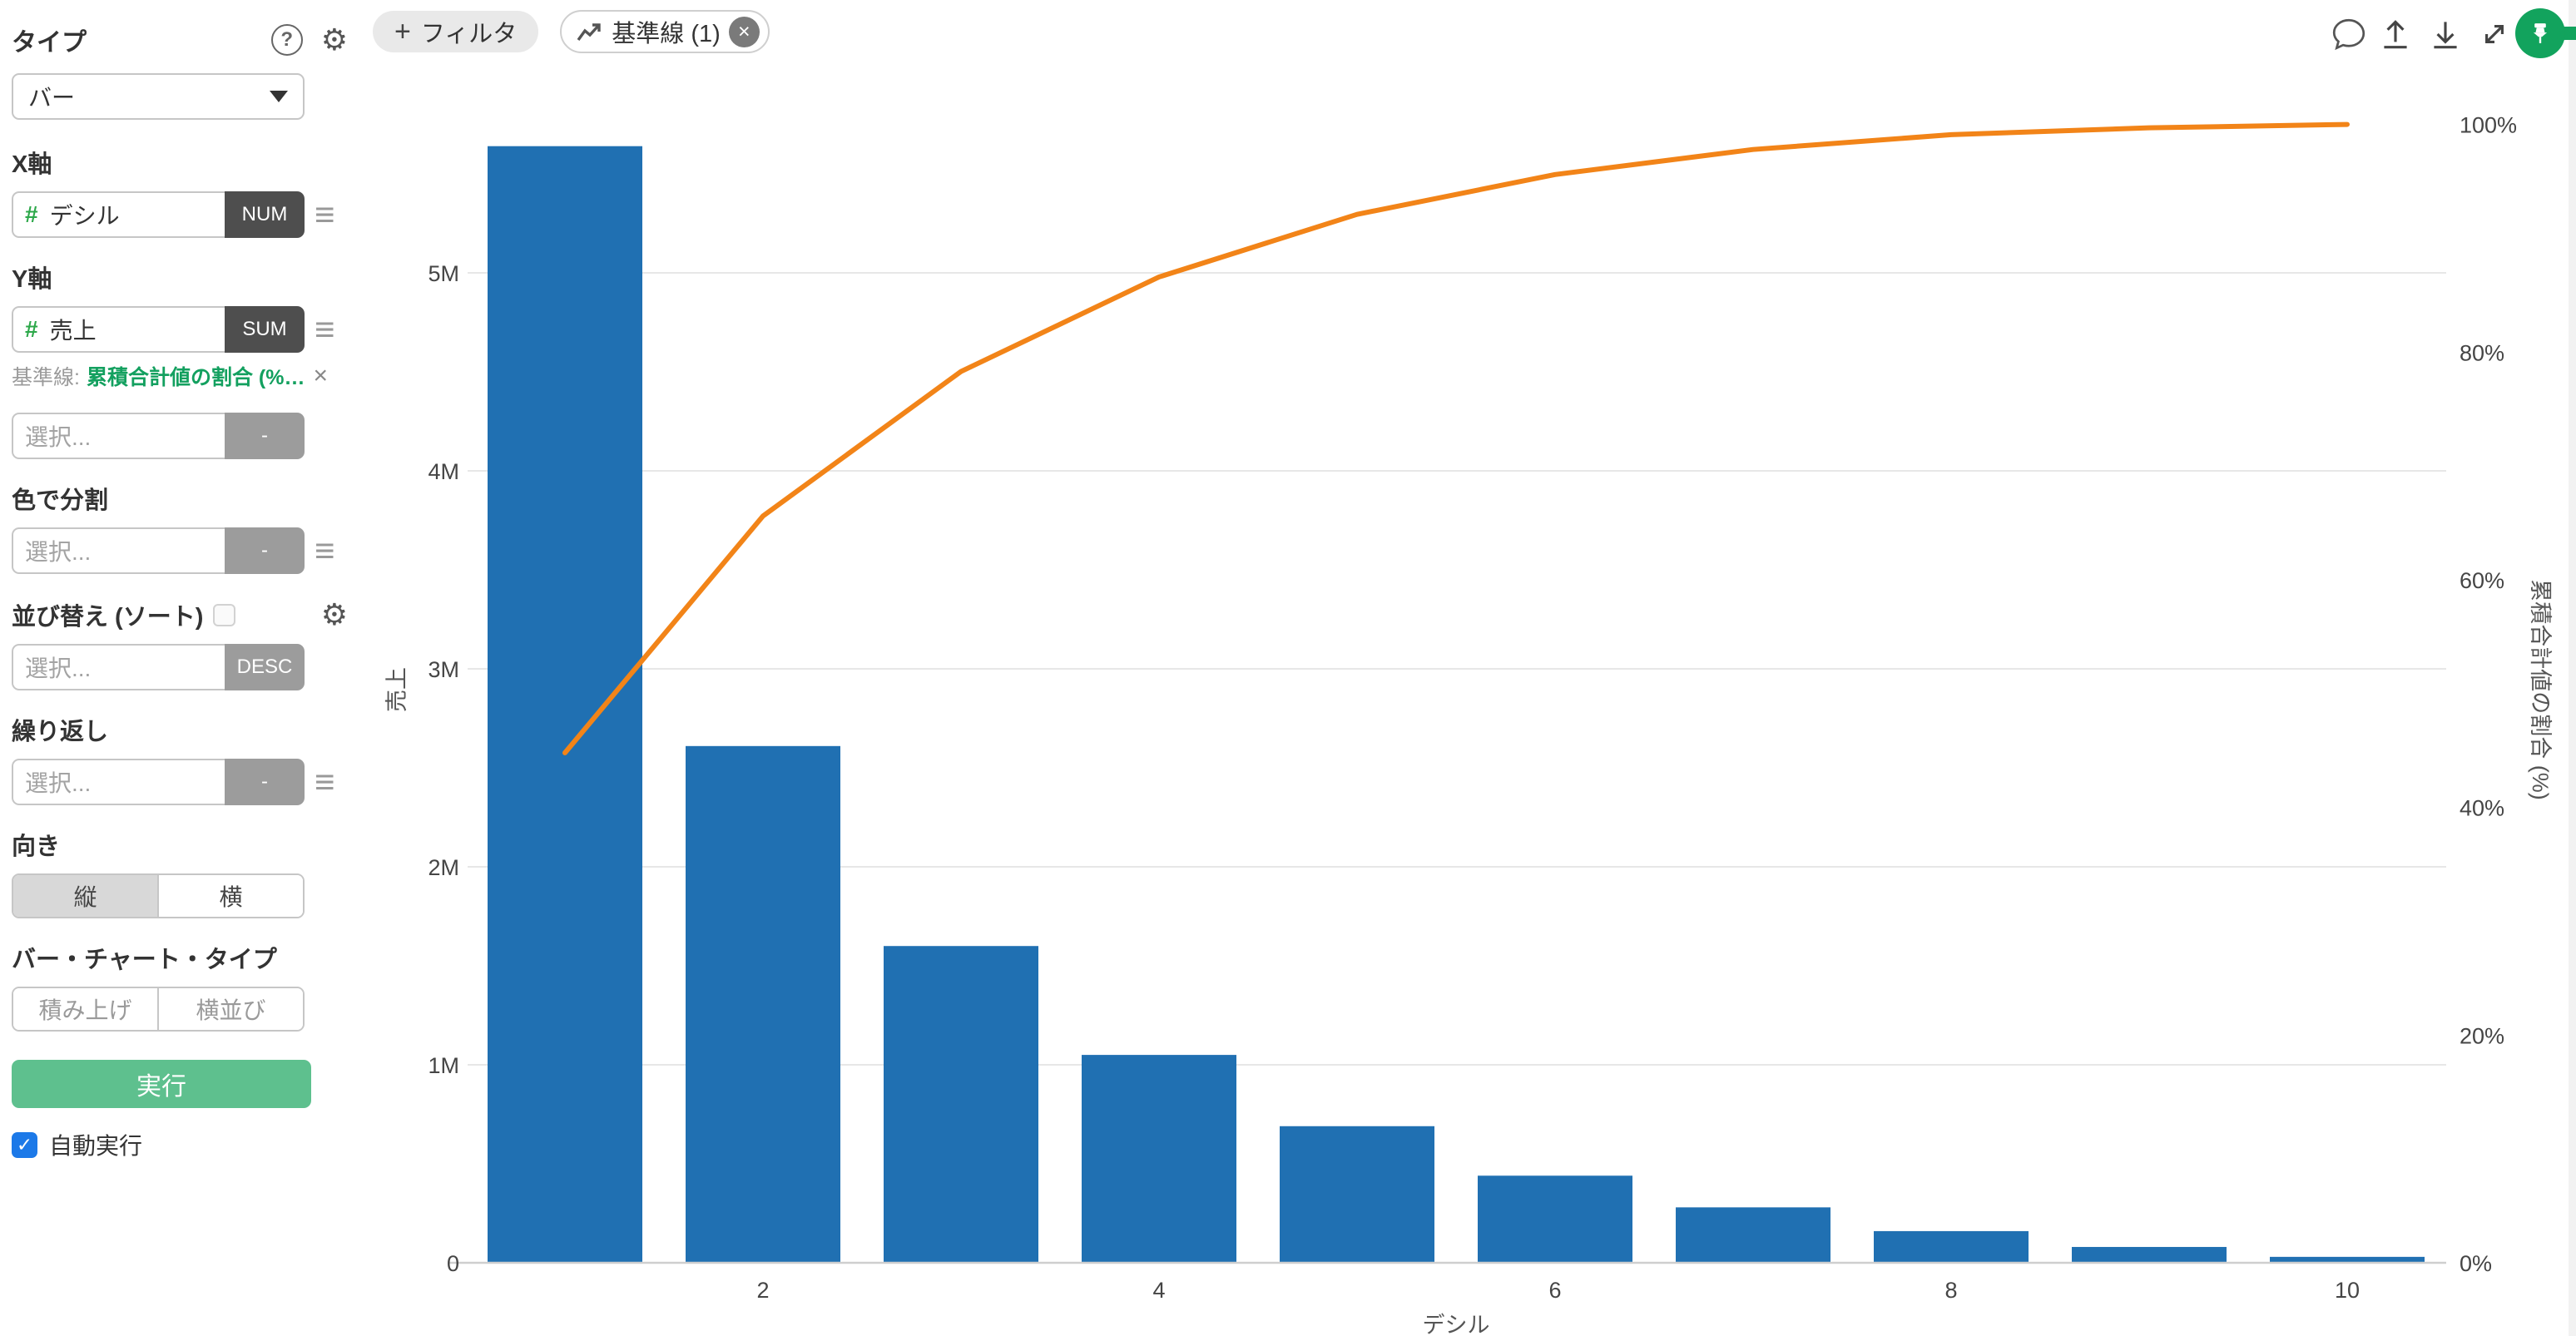 Image resolution: width=2576 pixels, height=1336 pixels. What do you see at coordinates (320, 375) in the screenshot?
I see `baseline-remove-icon: ×` at bounding box center [320, 375].